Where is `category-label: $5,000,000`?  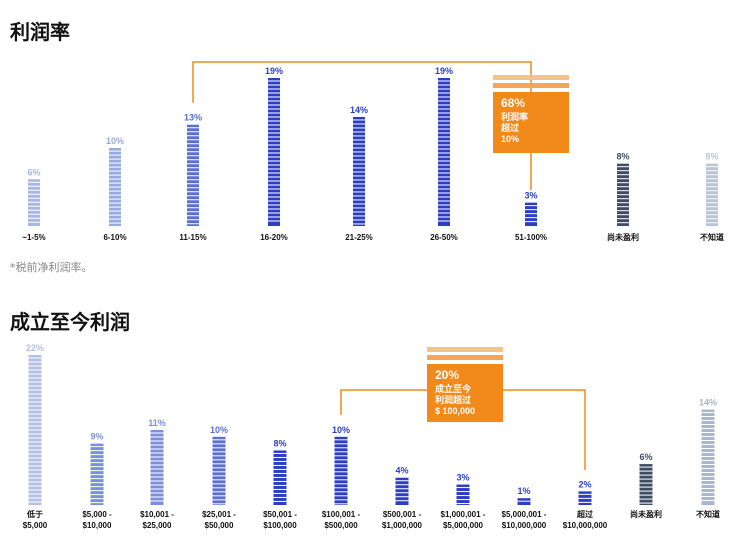
category-label: $5,000,000 is located at coordinates (463, 525).